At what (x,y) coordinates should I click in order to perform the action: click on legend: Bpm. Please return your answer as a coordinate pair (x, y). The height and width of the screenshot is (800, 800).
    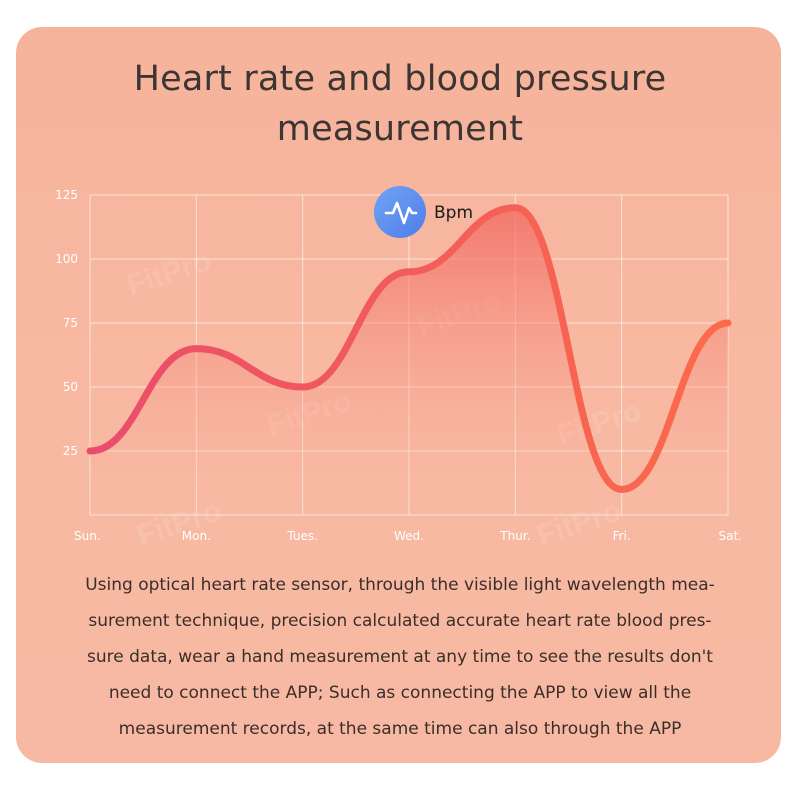
    Looking at the image, I should click on (423, 212).